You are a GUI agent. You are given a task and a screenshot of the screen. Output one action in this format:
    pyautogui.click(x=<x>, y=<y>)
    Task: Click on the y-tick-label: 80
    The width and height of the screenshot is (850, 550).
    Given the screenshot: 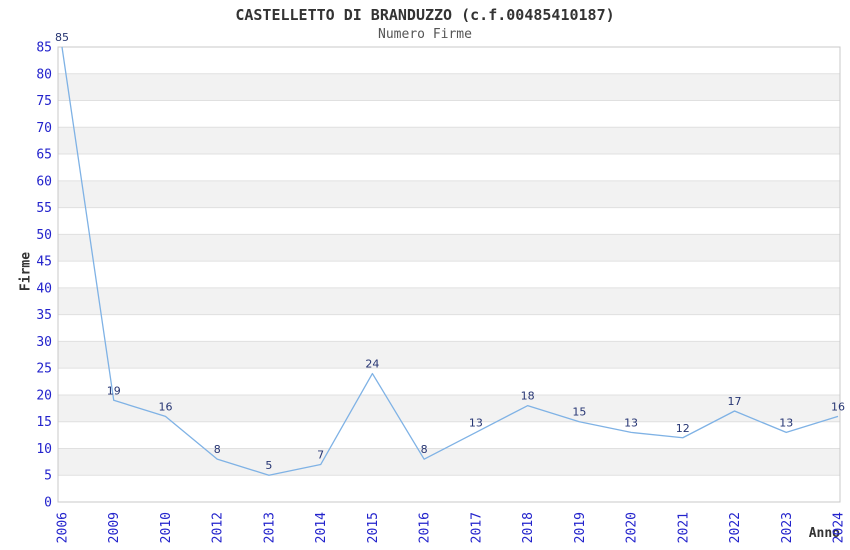 What is the action you would take?
    pyautogui.click(x=44, y=74)
    